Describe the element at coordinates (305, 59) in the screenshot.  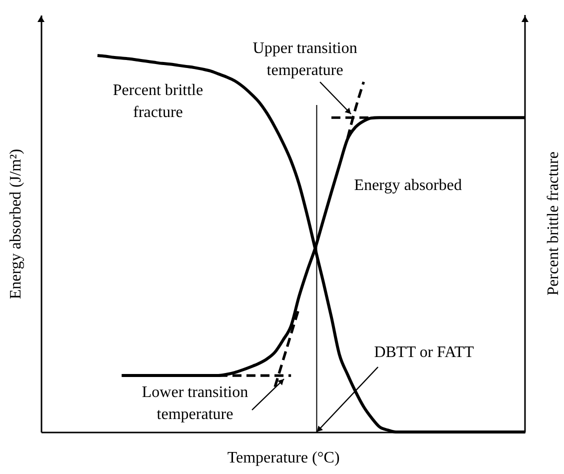
I see `annotation: Upper transition temperature` at that location.